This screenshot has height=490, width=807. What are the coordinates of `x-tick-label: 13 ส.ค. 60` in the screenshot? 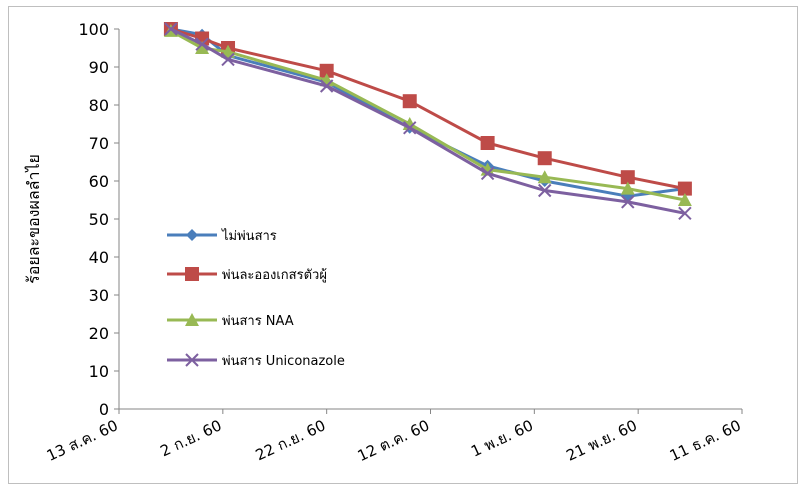 It's located at (82, 440).